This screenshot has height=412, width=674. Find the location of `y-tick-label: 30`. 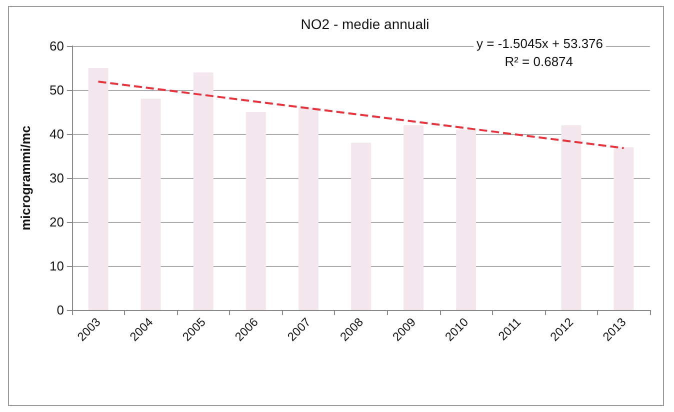

y-tick-label: 30 is located at coordinates (57, 178).